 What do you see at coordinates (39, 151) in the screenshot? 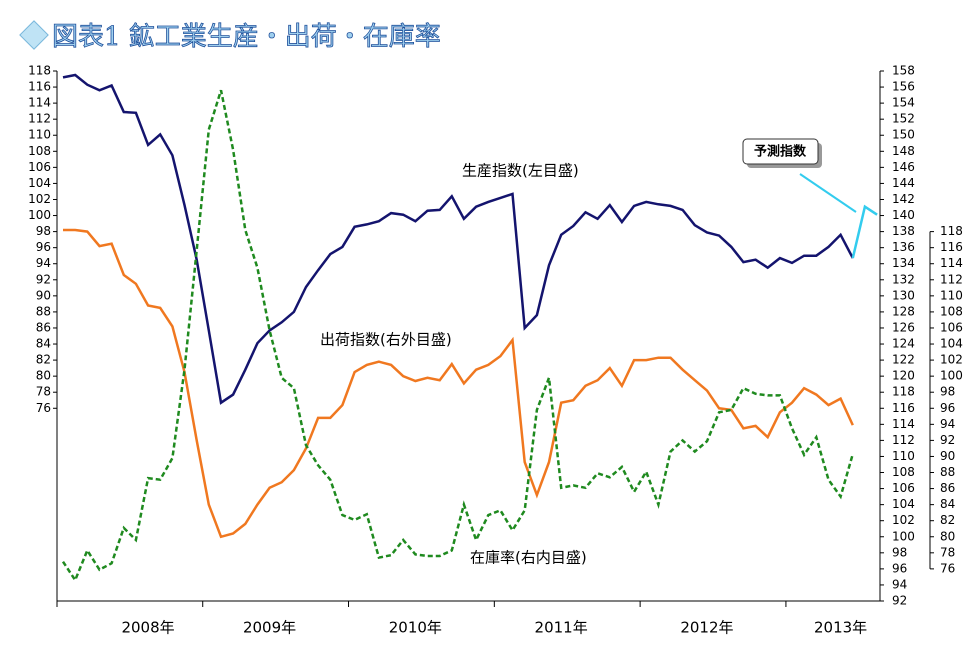
I see `y-tick-label: 108` at bounding box center [39, 151].